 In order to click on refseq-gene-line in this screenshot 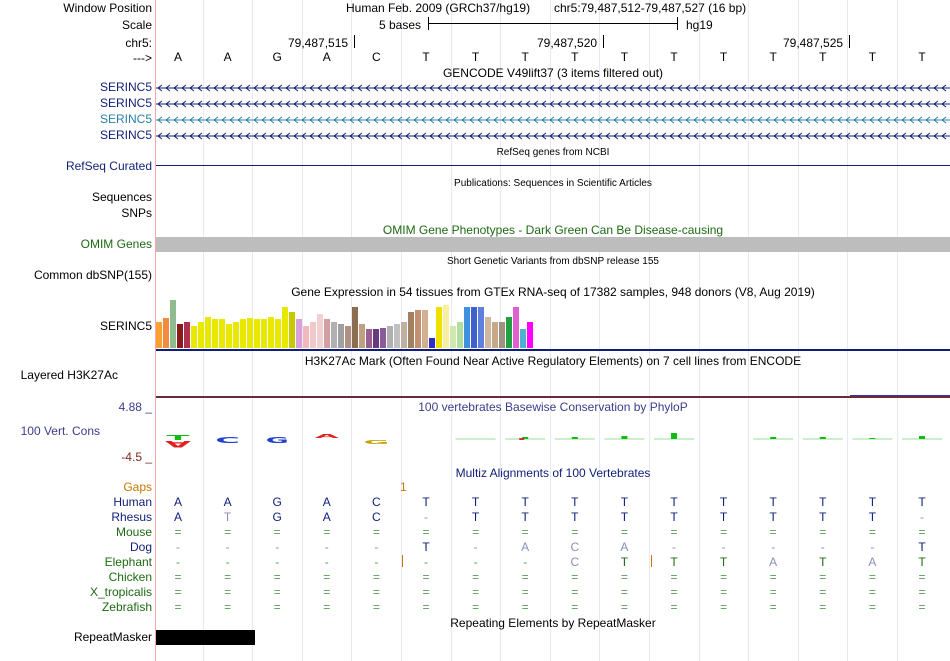, I will do `click(553, 165)`.